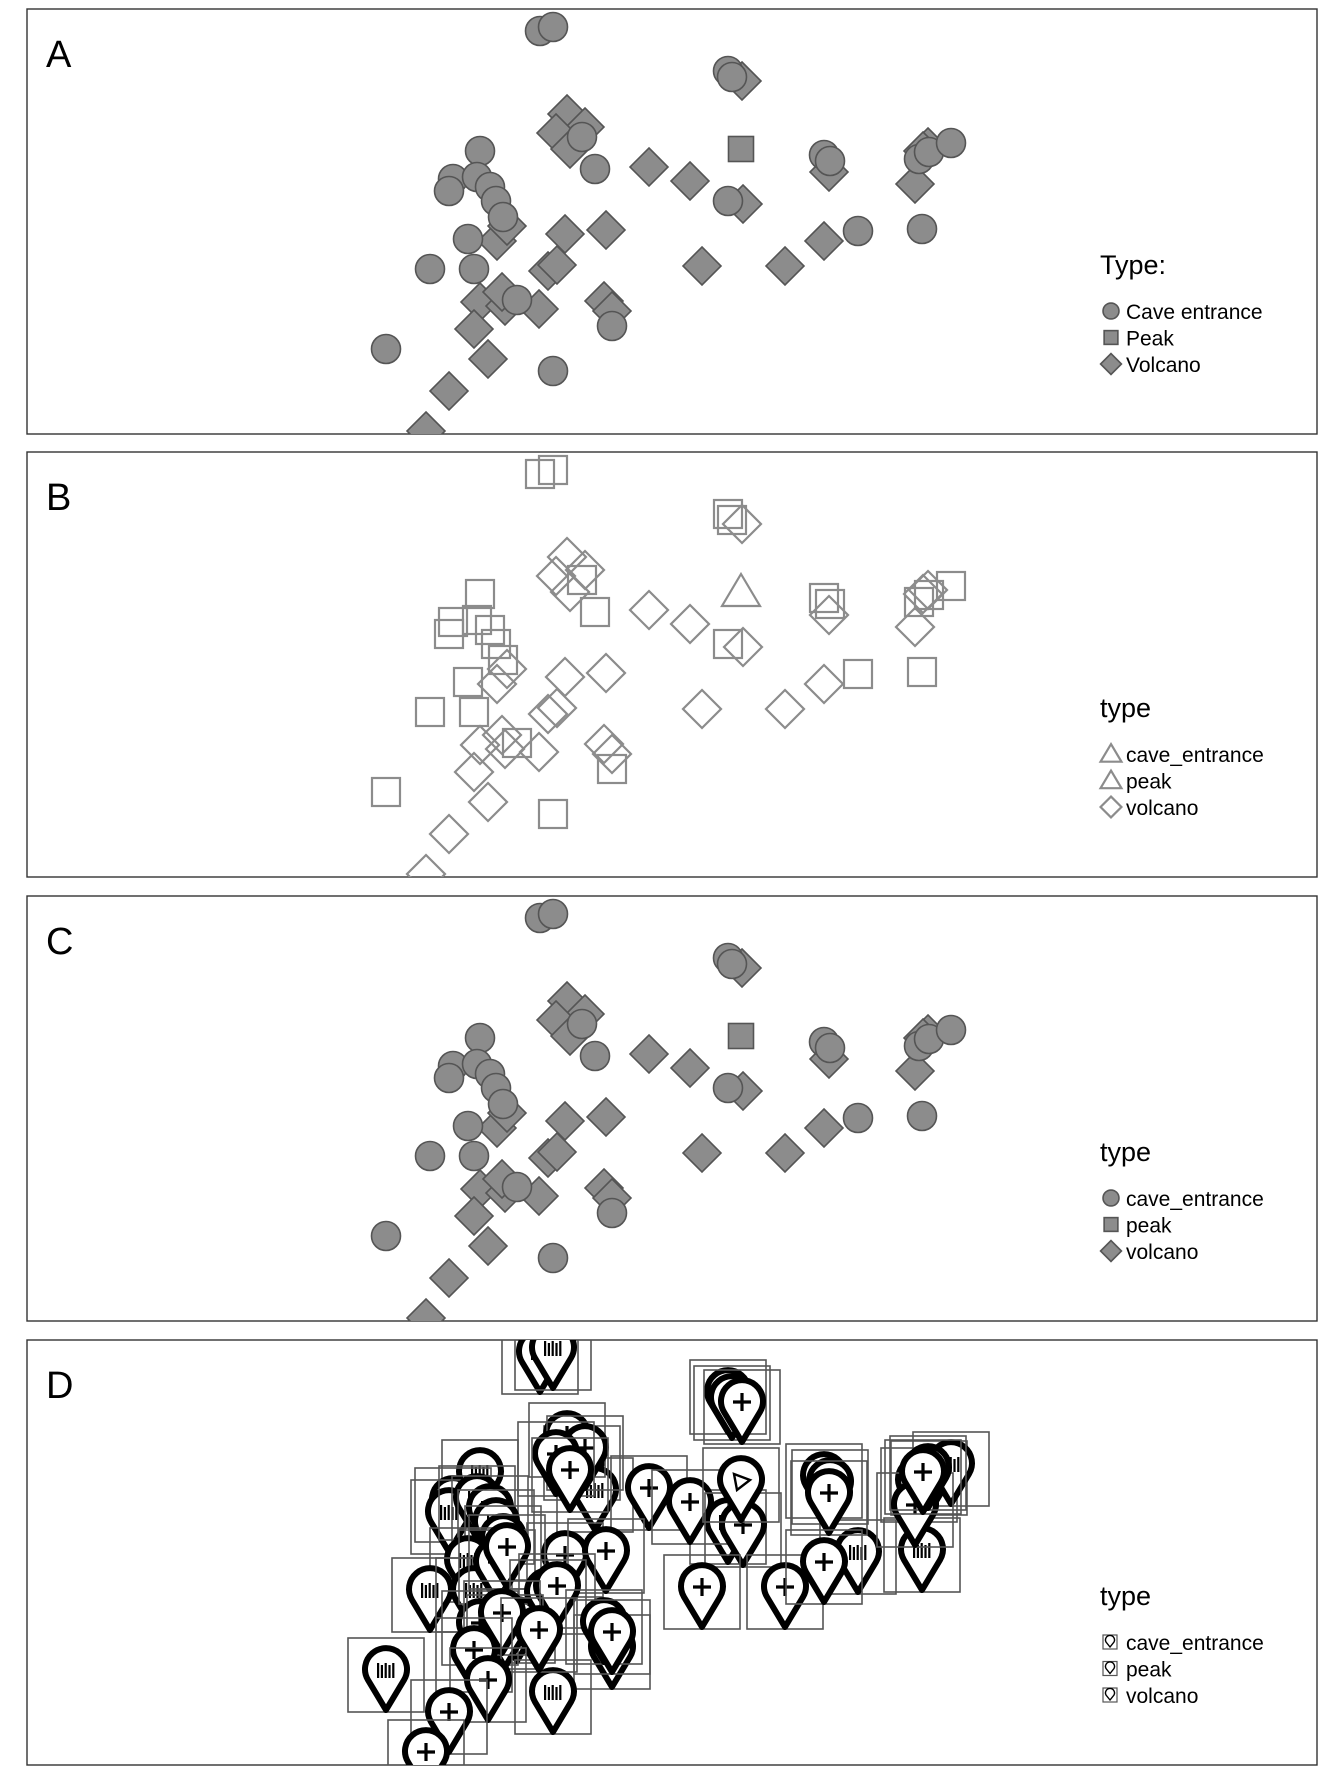 The height and width of the screenshot is (1774, 1344). I want to click on legend-label: Peak, so click(1150, 339).